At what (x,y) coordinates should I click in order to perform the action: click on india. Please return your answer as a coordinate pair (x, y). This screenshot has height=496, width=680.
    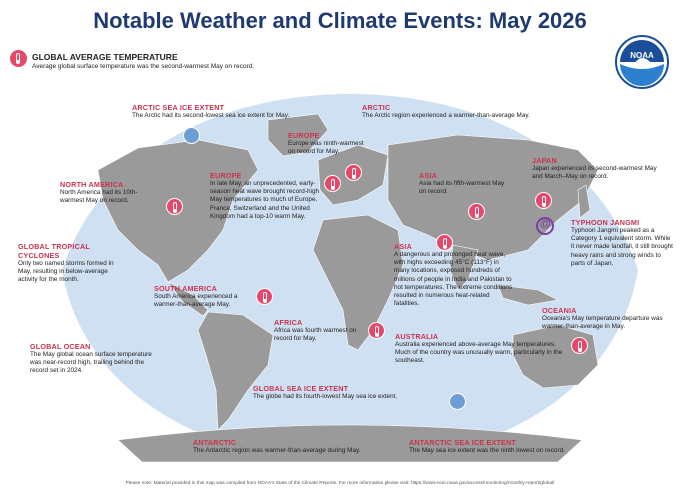
    Looking at the image, I should click on (464, 267).